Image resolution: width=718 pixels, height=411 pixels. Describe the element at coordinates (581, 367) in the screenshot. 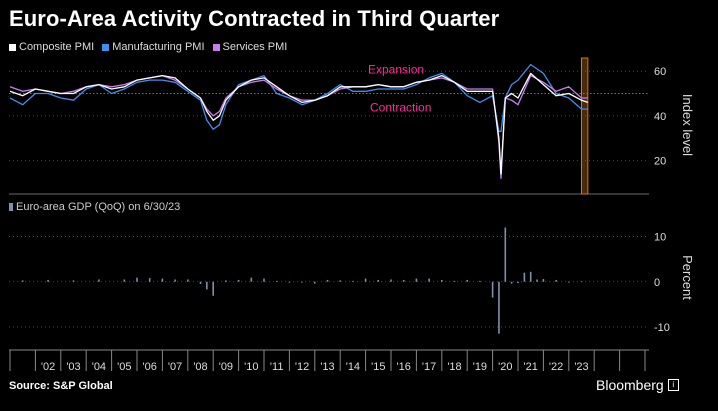

I see `x-tick-label: '23` at that location.